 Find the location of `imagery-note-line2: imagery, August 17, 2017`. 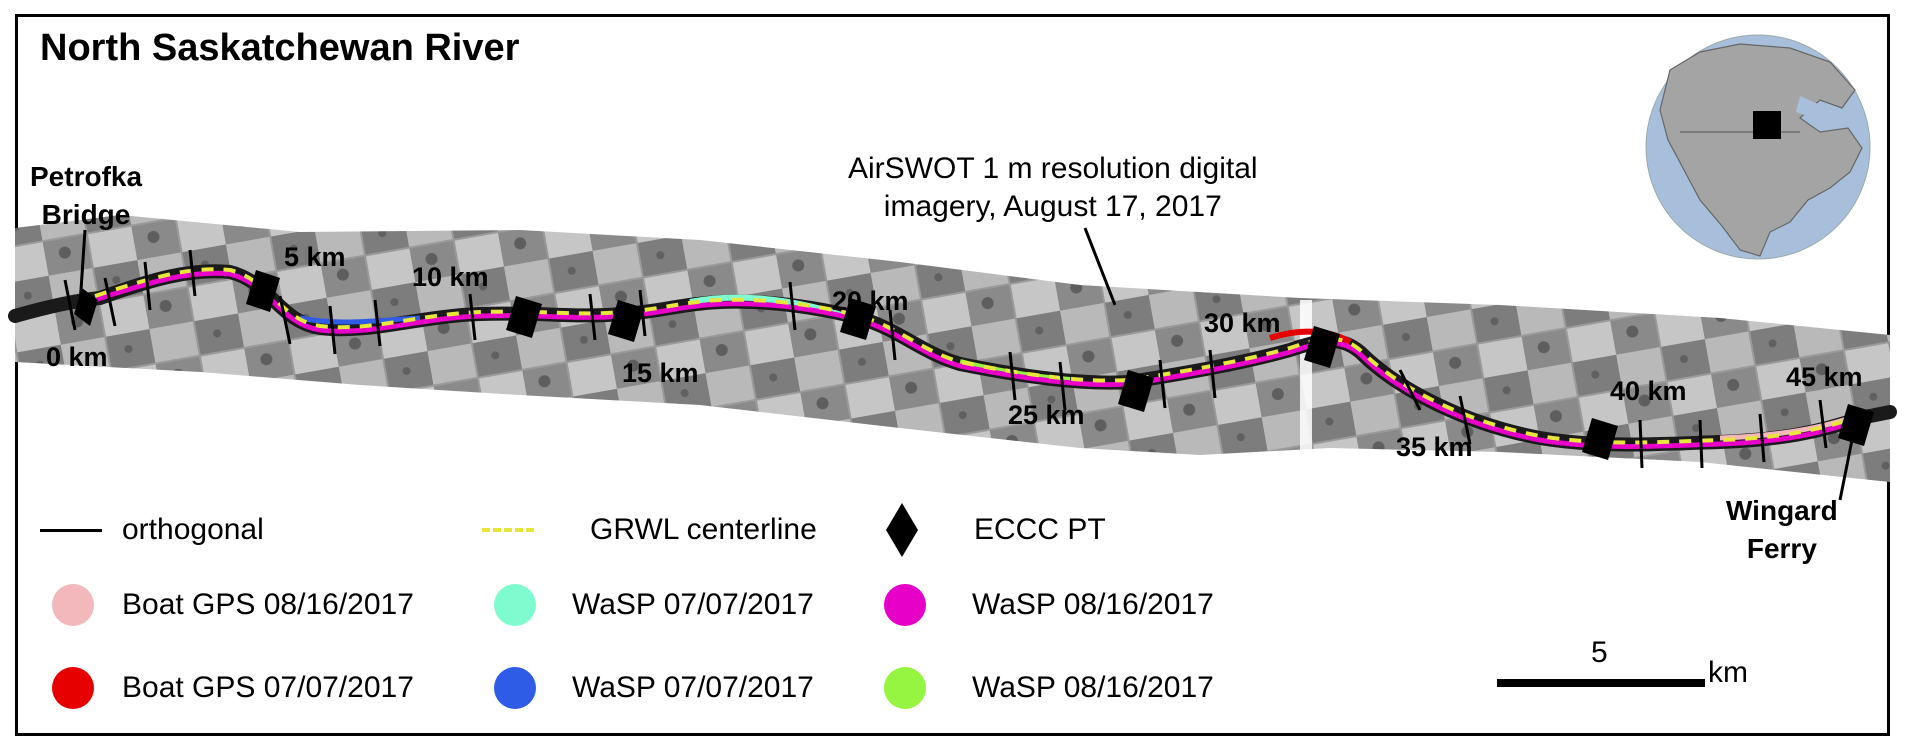

imagery-note-line2: imagery, August 17, 2017 is located at coordinates (1052, 206).